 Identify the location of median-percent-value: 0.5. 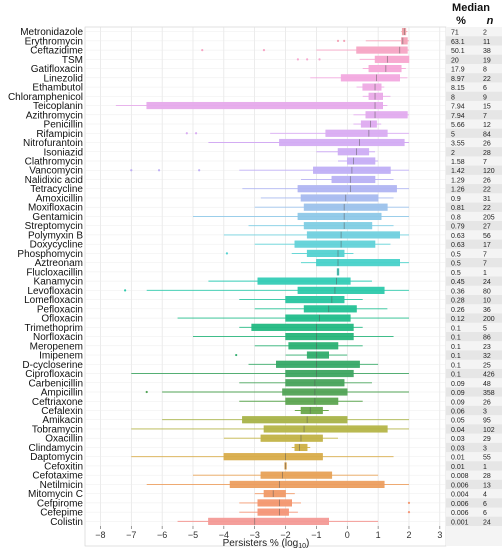
(456, 264).